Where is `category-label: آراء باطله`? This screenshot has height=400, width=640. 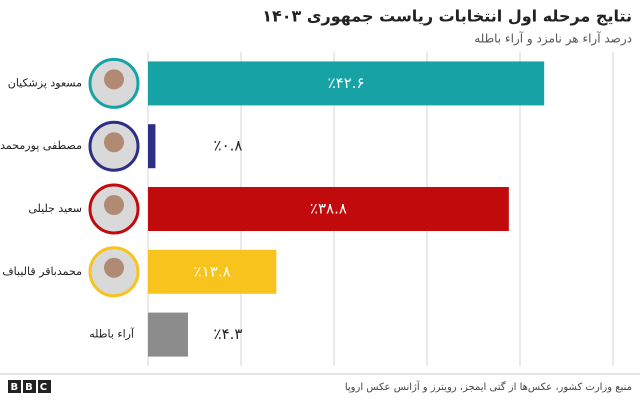
category-label: آراء باطله is located at coordinates (112, 334).